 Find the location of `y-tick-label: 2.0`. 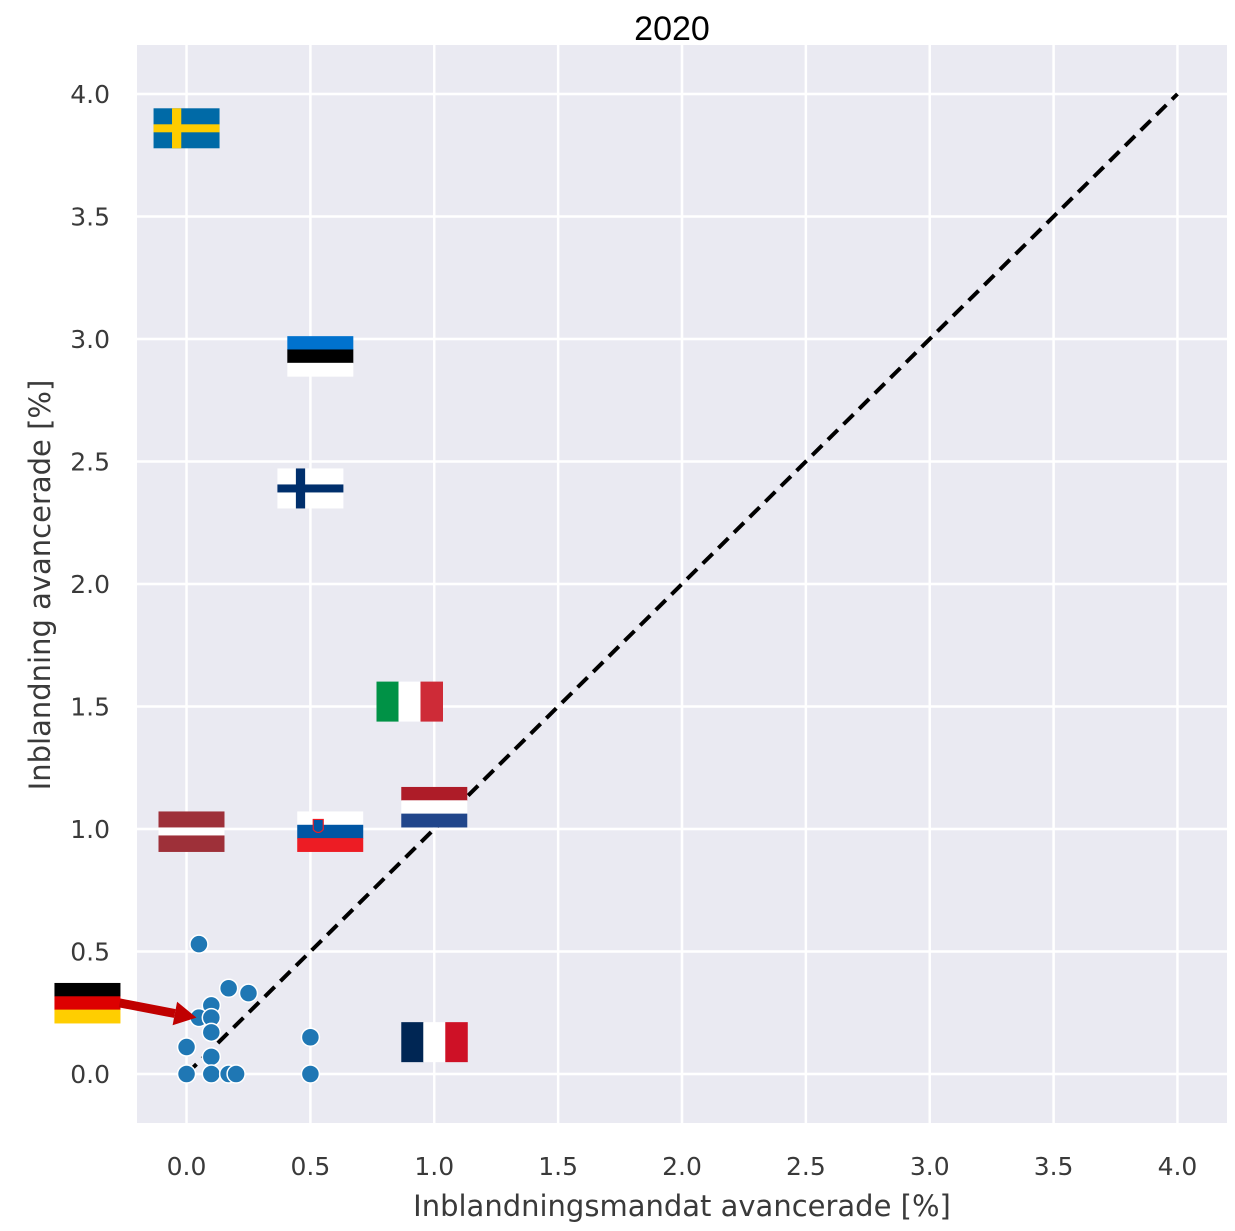

y-tick-label: 2.0 is located at coordinates (90, 584).